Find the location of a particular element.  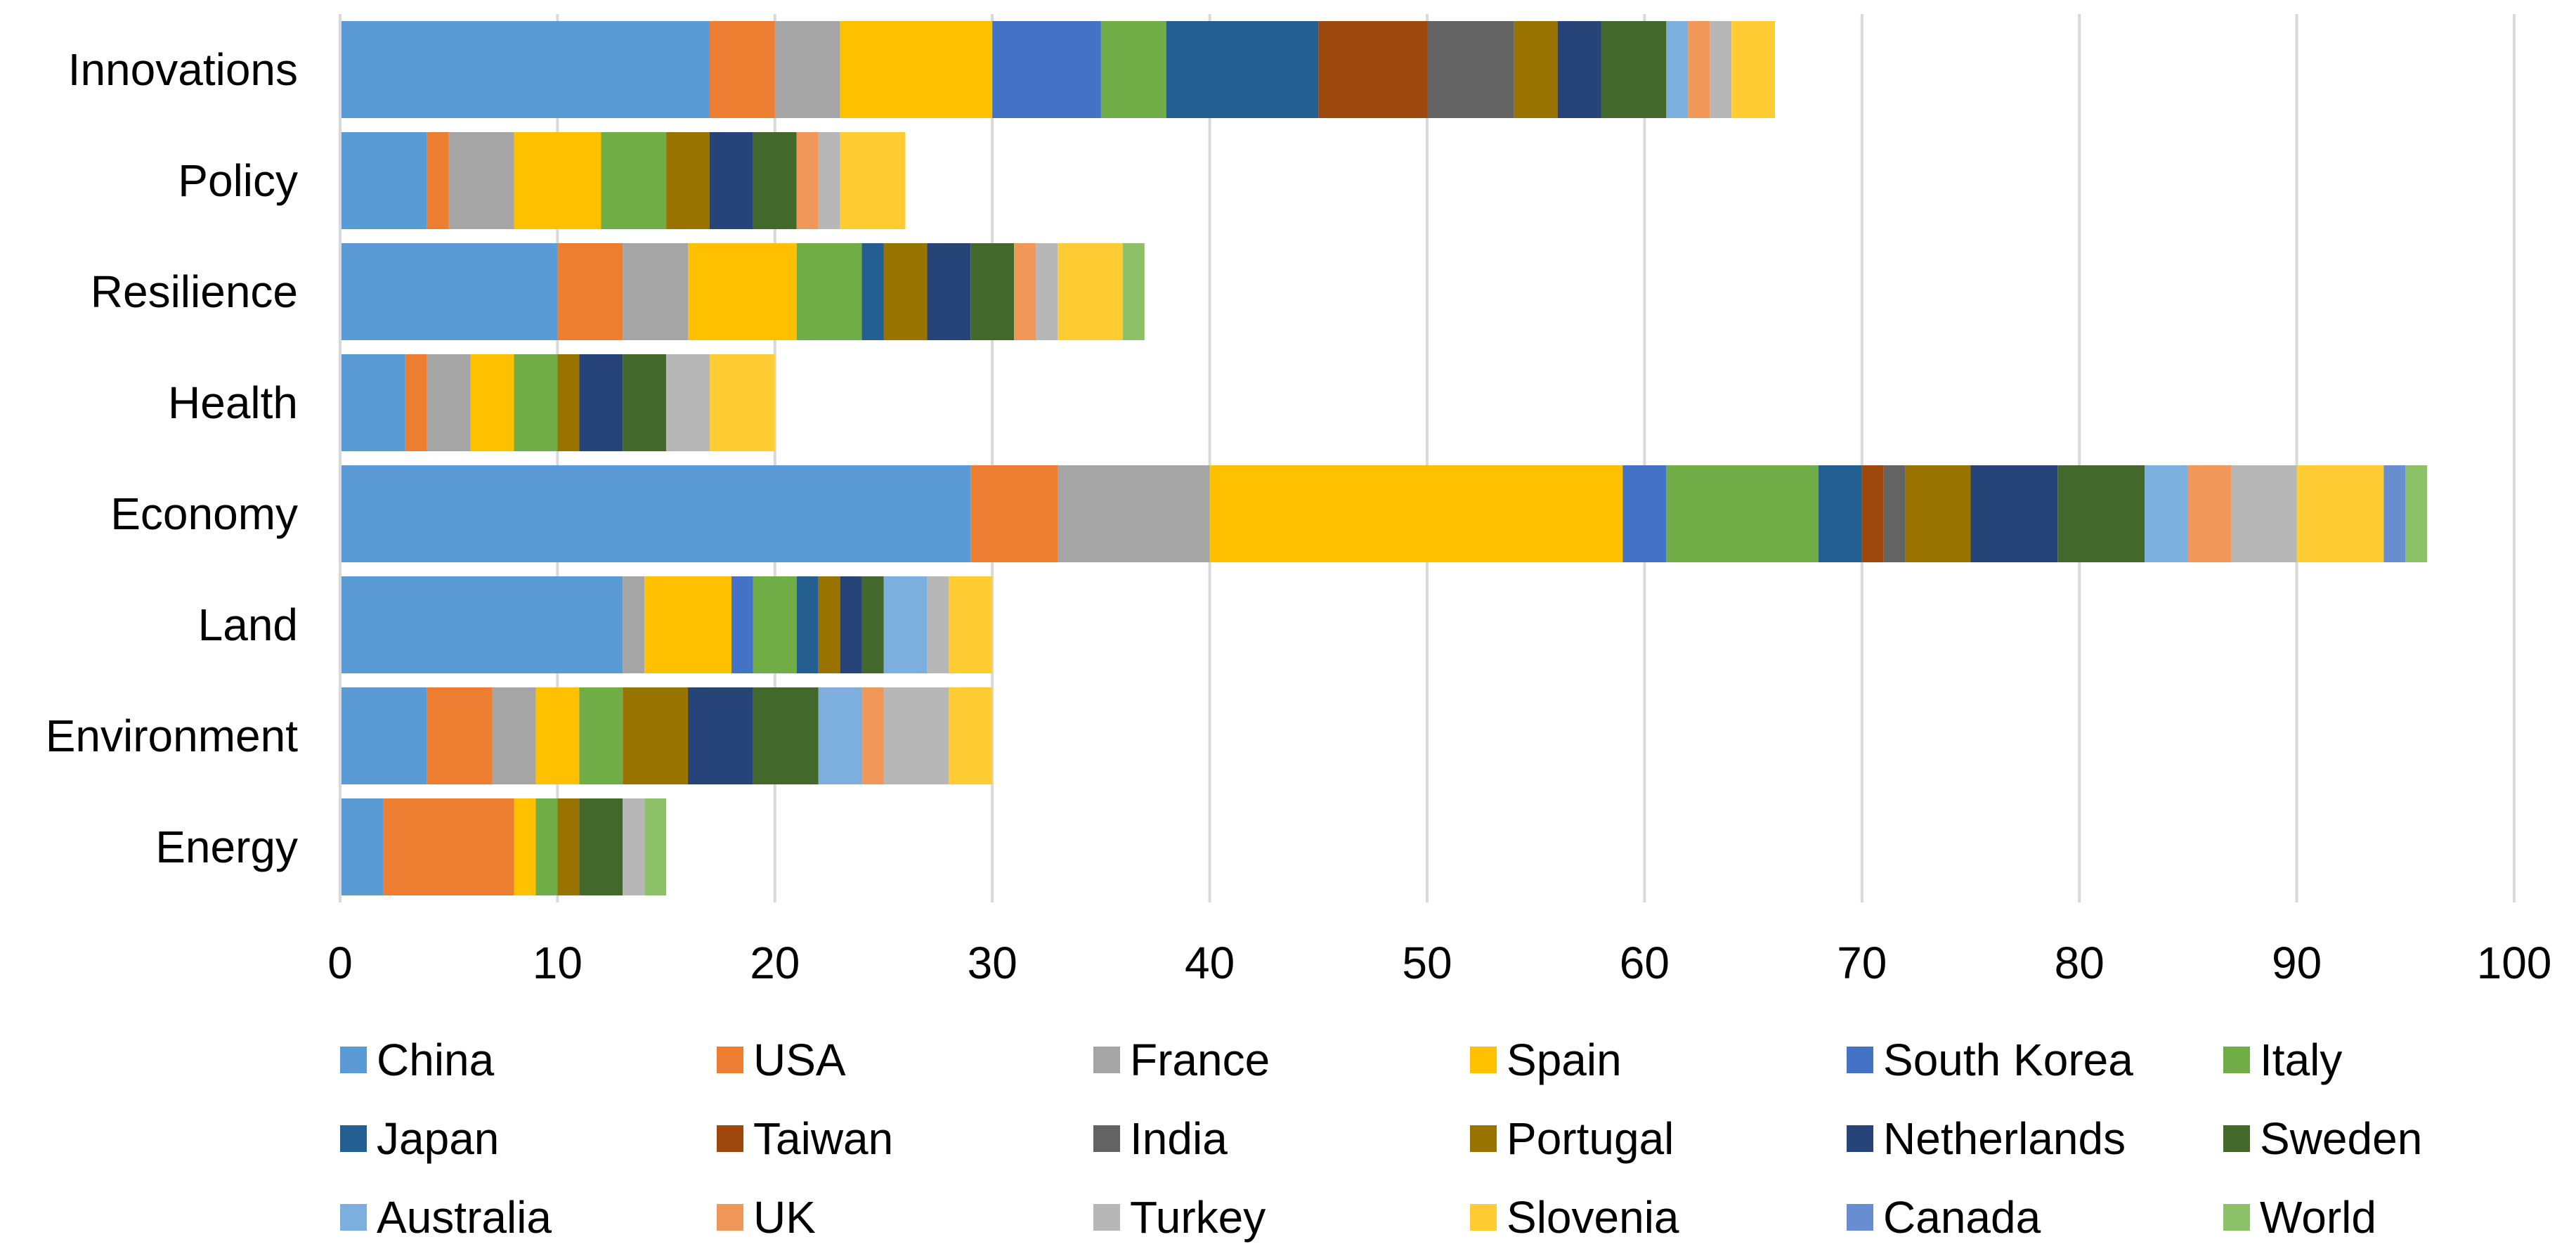

bar-economy-slovenia is located at coordinates (2340, 513).